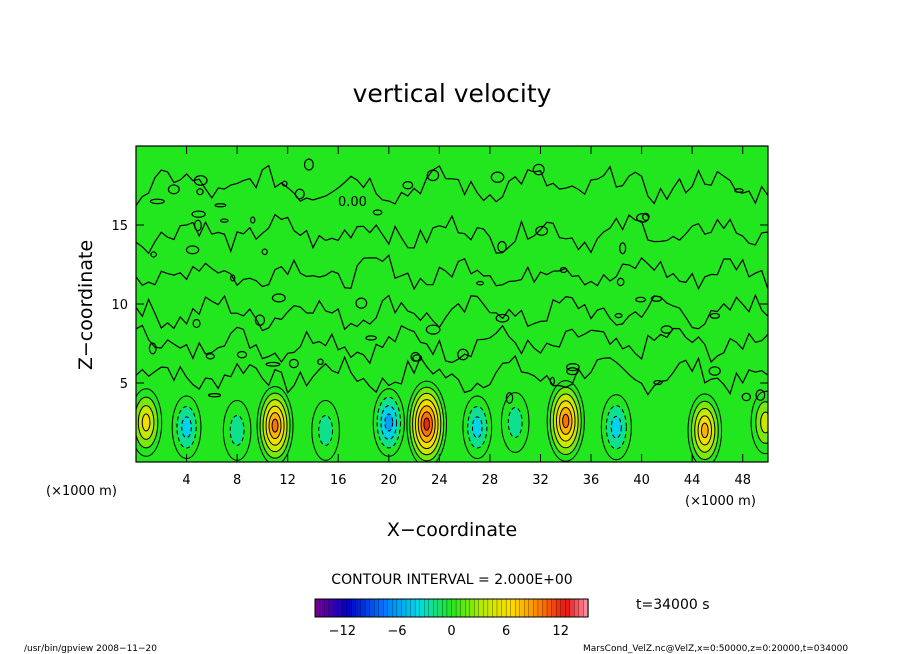  What do you see at coordinates (352, 202) in the screenshot?
I see `contour-label: 0.00` at bounding box center [352, 202].